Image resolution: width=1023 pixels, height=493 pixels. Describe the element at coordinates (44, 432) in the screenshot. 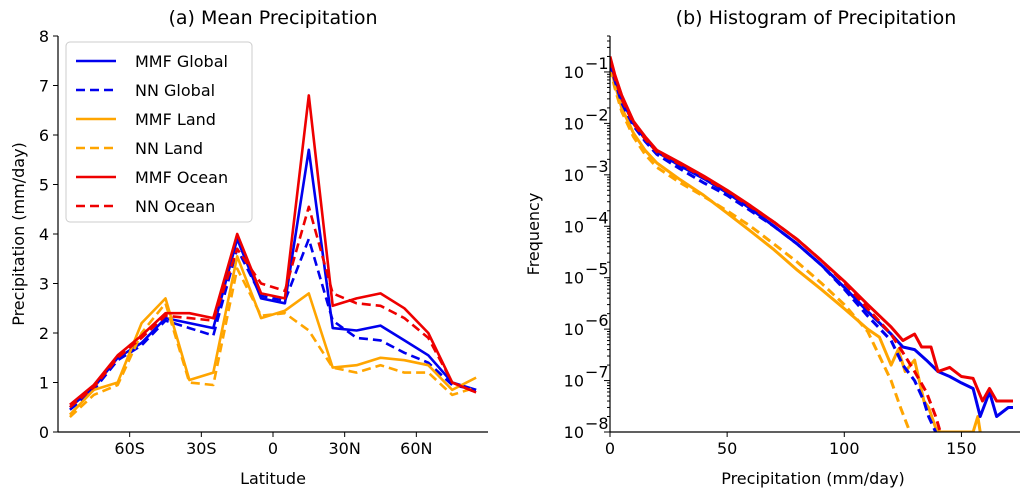

I see `panel-a-y-tick-label: 0` at that location.